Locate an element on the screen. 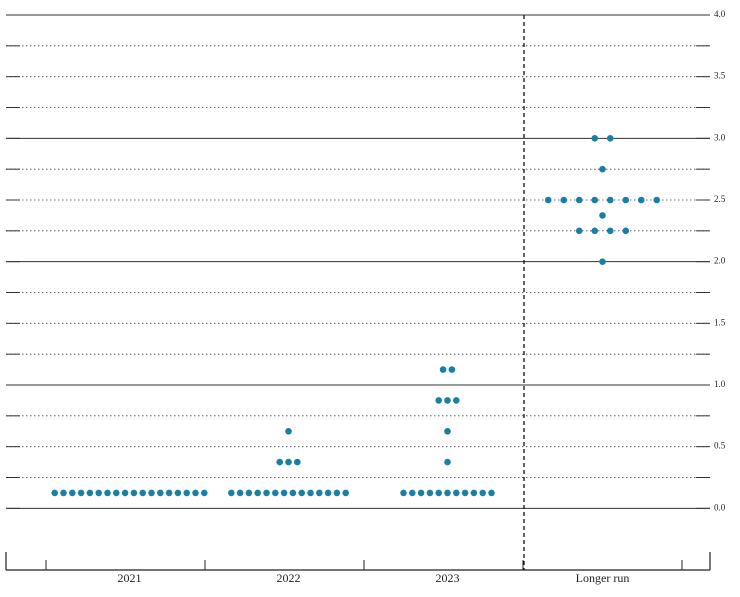 The image size is (740, 597). y-tick-label: 3.5 is located at coordinates (720, 76).